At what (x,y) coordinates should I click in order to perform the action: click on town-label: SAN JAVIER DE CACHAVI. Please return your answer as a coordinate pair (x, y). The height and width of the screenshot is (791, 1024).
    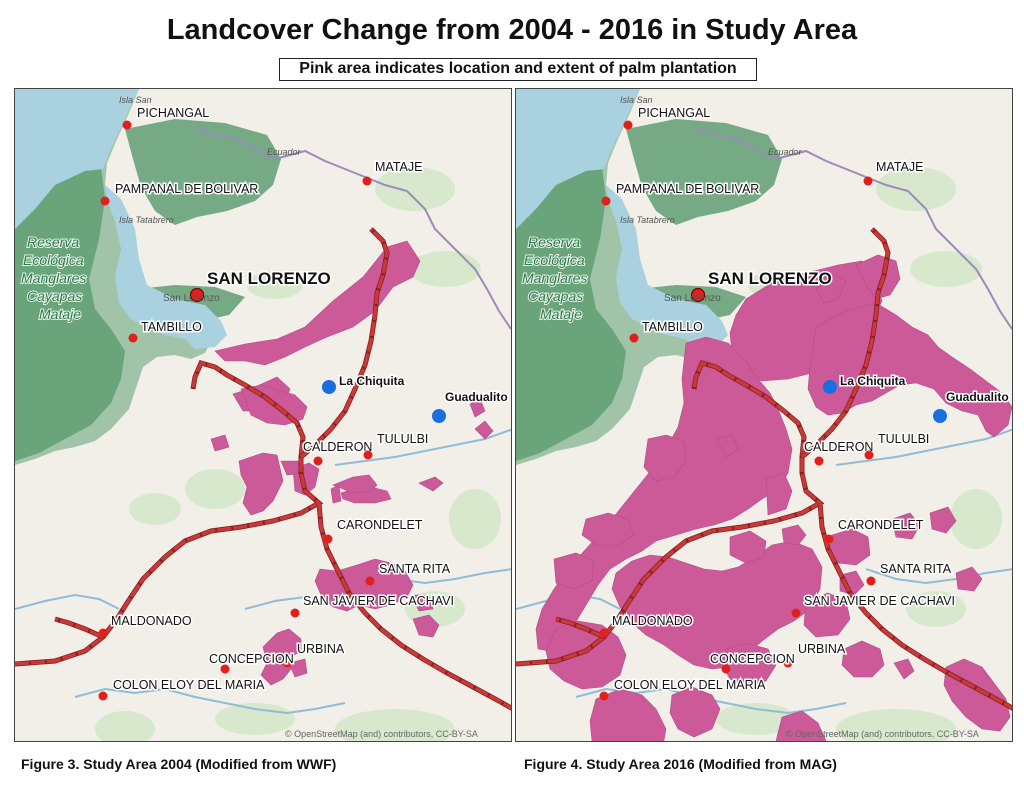
    Looking at the image, I should click on (879, 601).